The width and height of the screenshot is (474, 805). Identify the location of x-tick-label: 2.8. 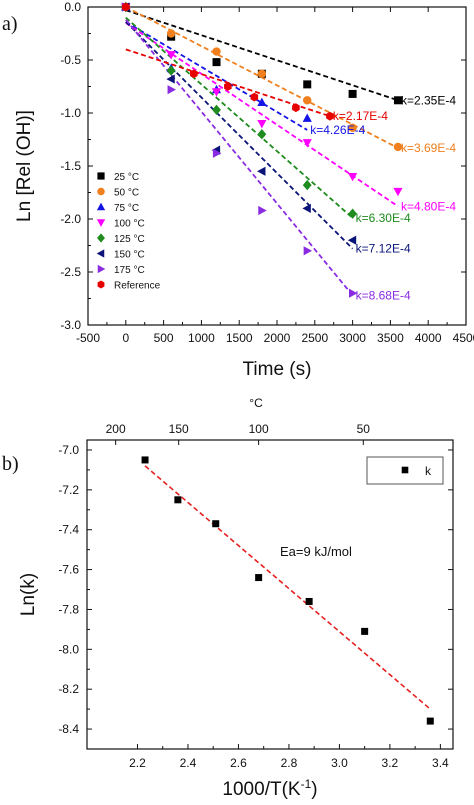
(289, 763).